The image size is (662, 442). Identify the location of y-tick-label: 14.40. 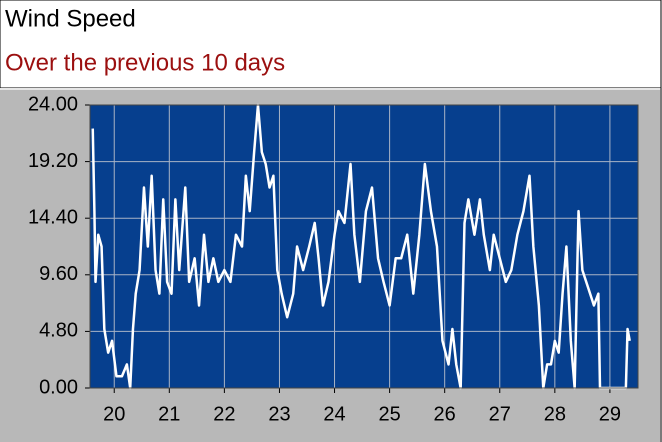
(53, 217).